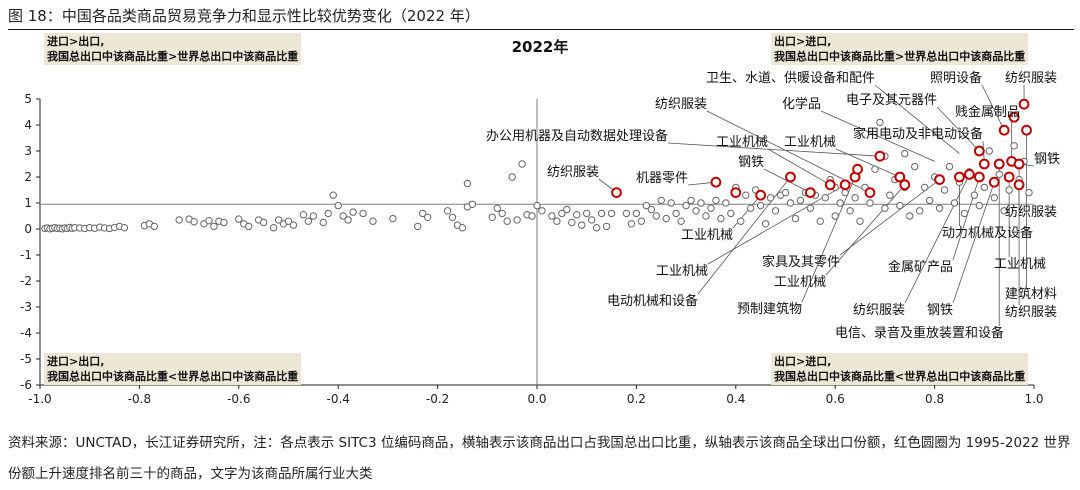 The height and width of the screenshot is (490, 1080). Describe the element at coordinates (28, 151) in the screenshot. I see `y-tick-label: 3` at that location.